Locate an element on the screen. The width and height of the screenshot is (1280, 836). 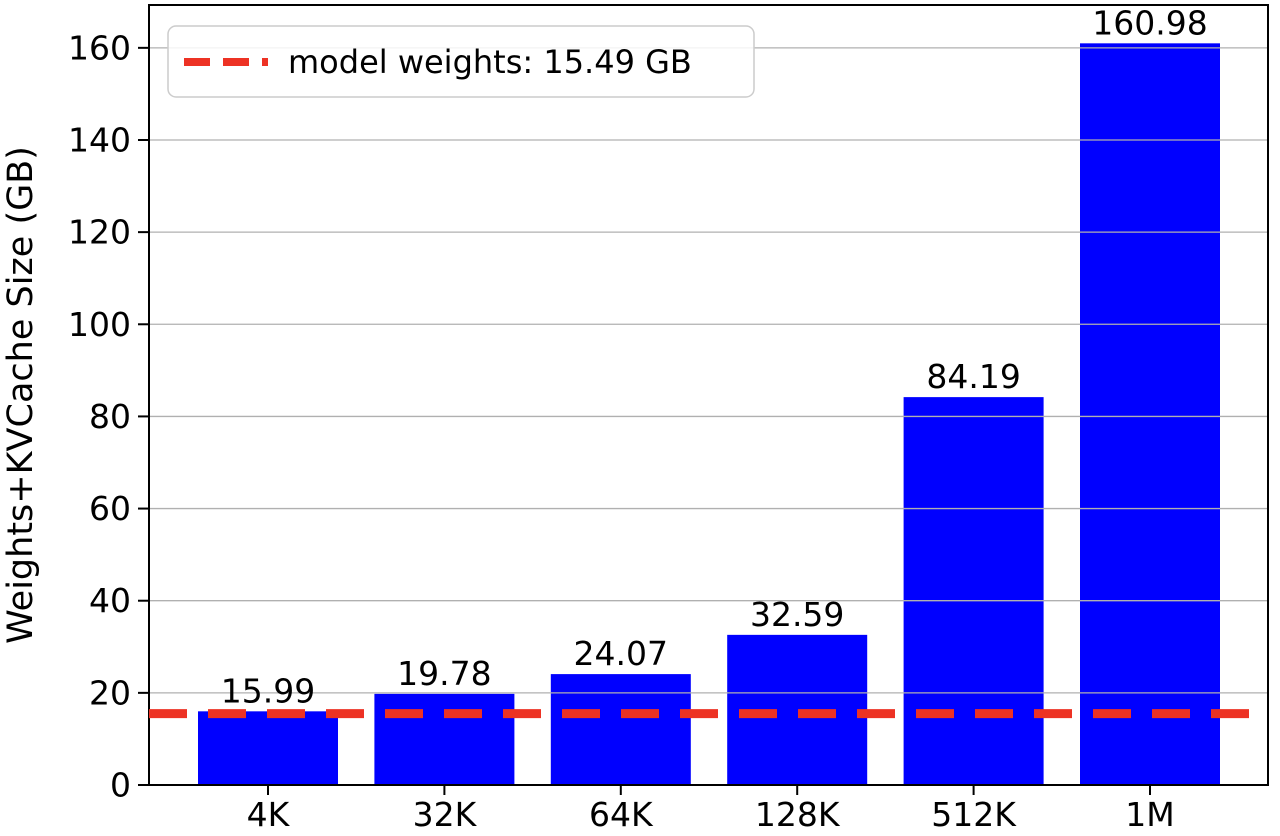
x-tick-label: 512K is located at coordinates (974, 814).